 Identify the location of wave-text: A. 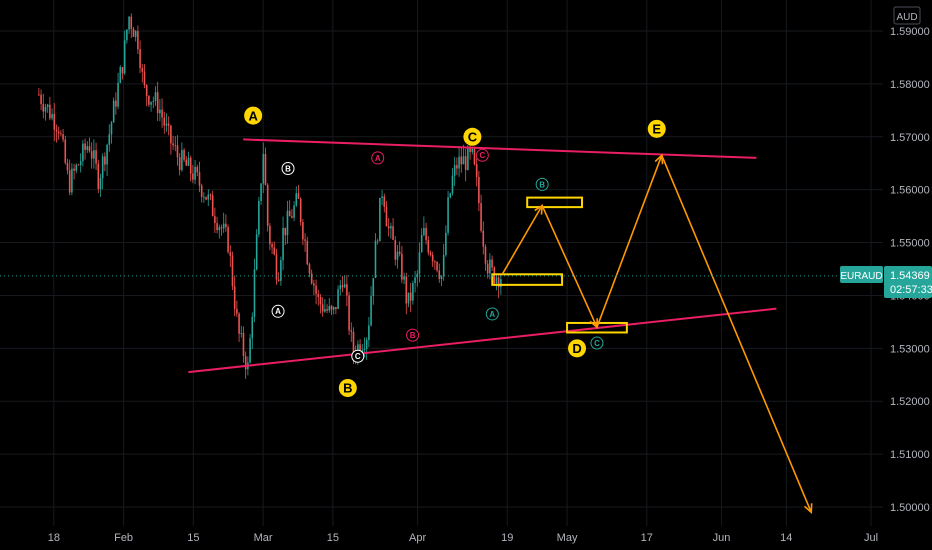
(278, 311).